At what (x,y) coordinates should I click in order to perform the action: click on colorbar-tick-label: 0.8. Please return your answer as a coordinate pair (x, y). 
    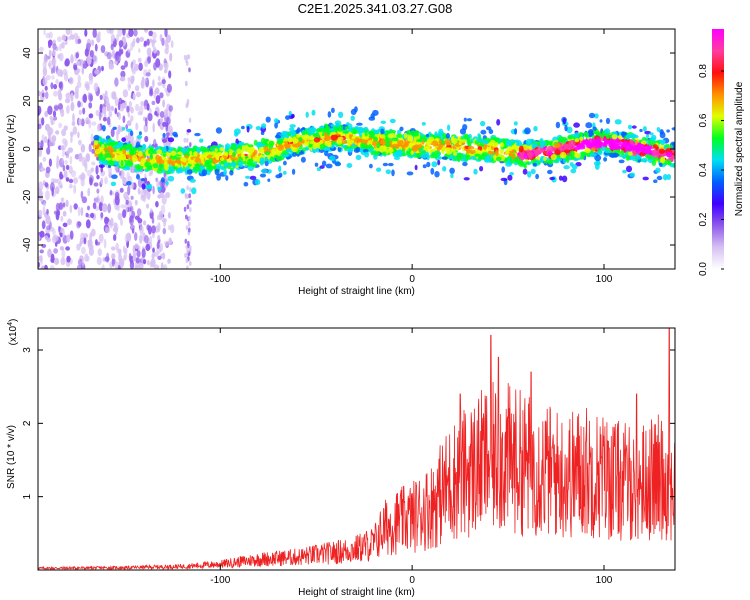
    Looking at the image, I should click on (703, 71).